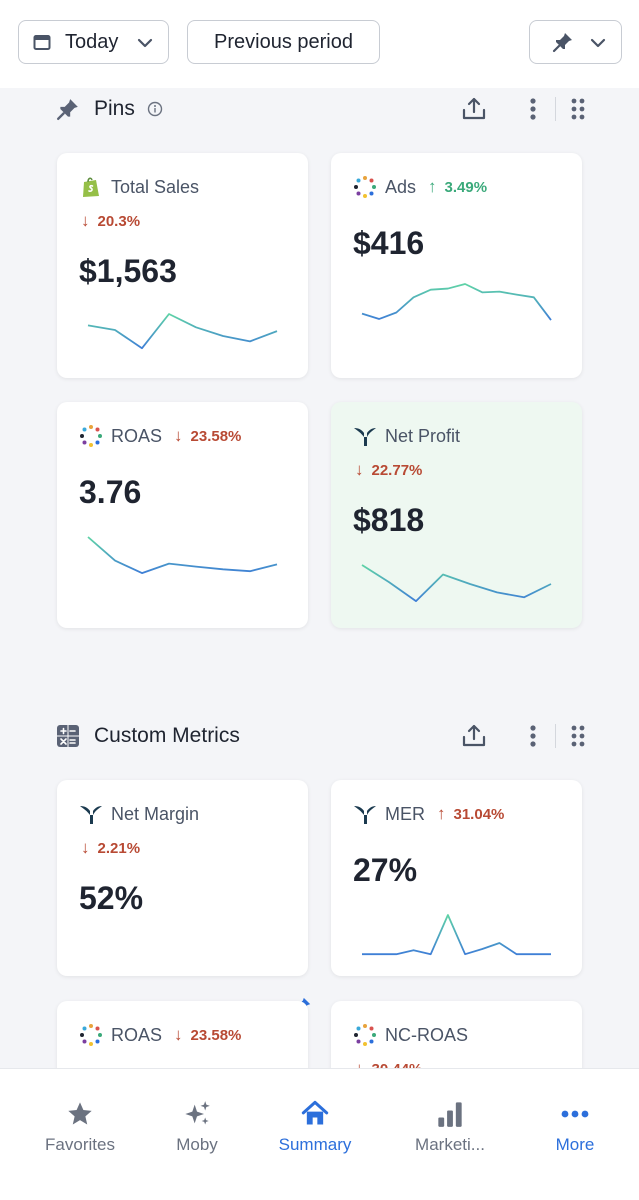  Describe the element at coordinates (575, 42) in the screenshot. I see `pin-dropdown` at that location.